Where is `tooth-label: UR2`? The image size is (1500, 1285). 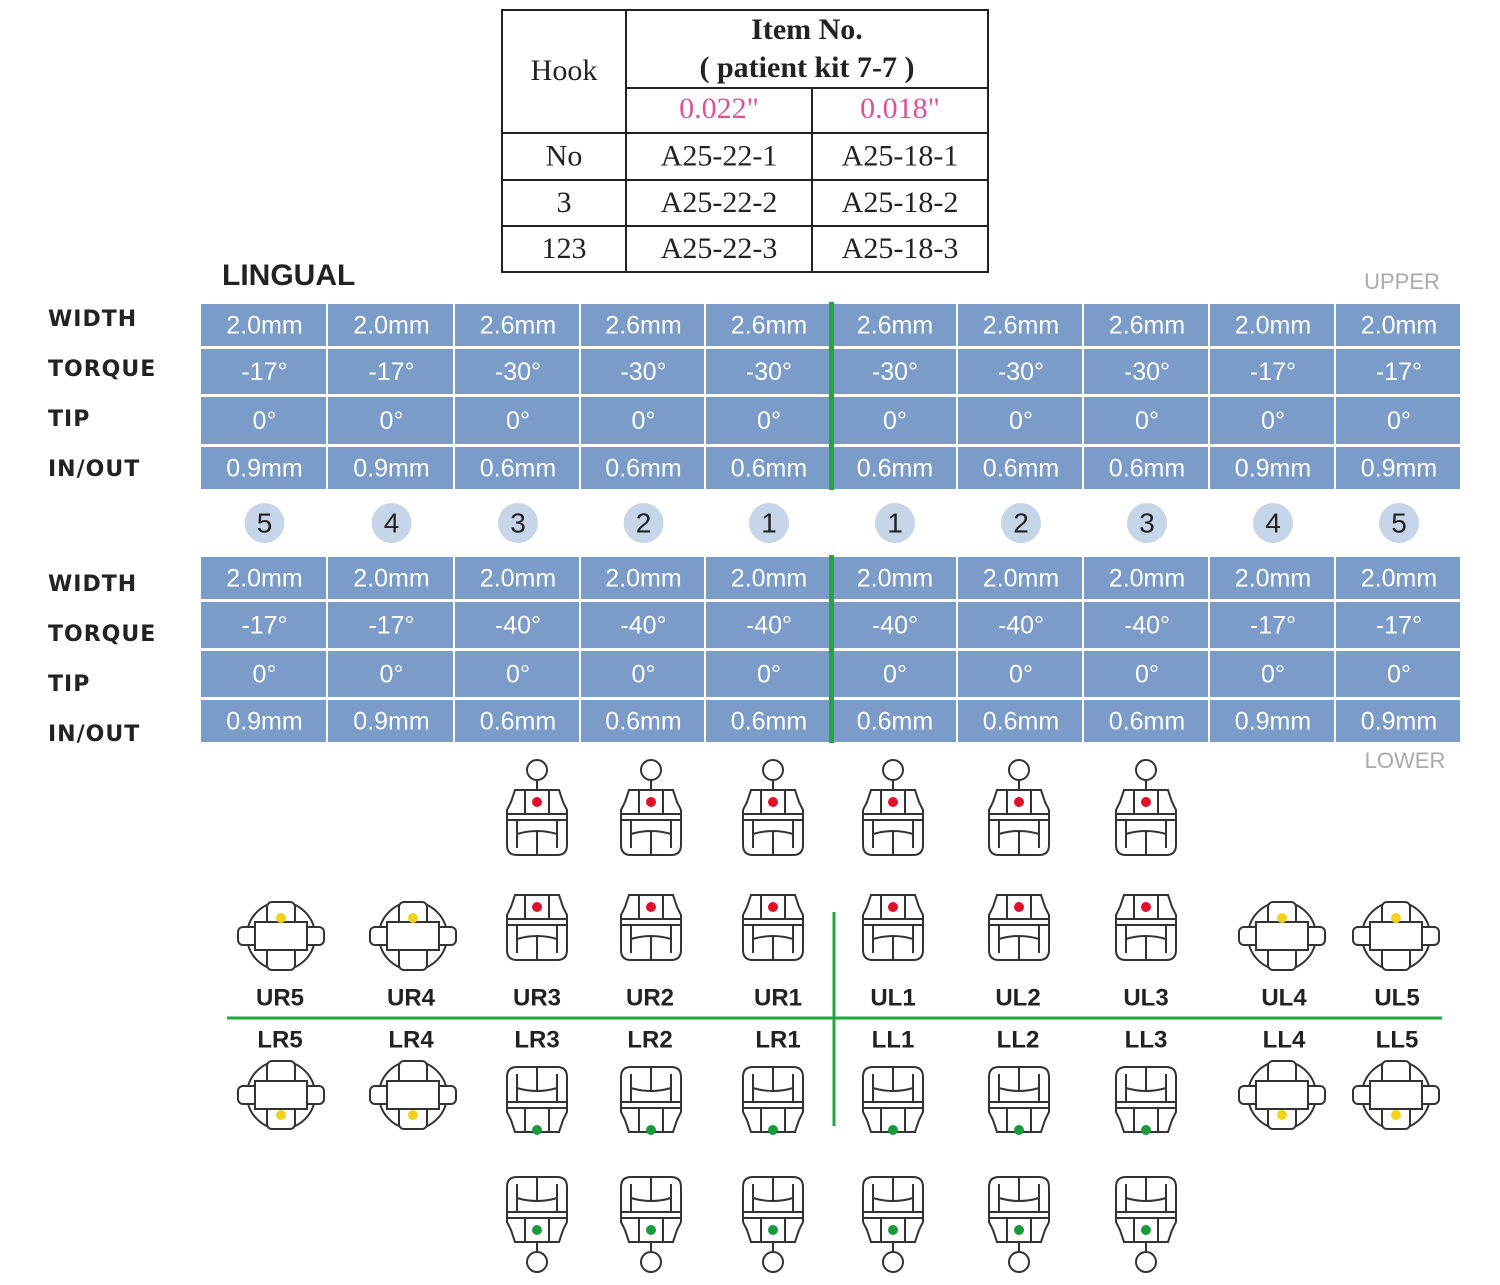 tooth-label: UR2 is located at coordinates (650, 997).